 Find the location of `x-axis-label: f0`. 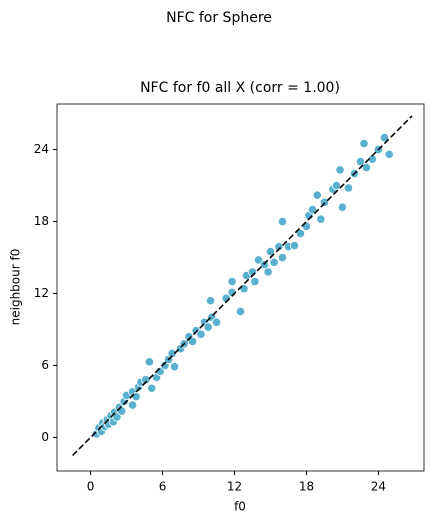

x-axis-label: f0 is located at coordinates (240, 507).